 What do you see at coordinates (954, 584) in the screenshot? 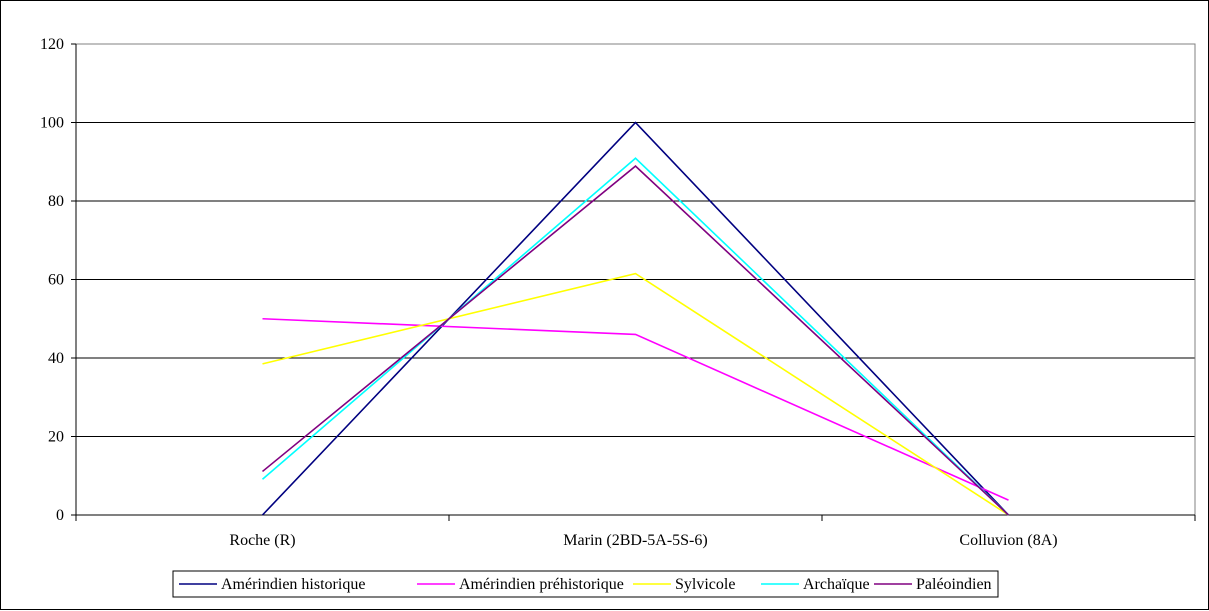
I see `legend-label: Paléoindien` at bounding box center [954, 584].